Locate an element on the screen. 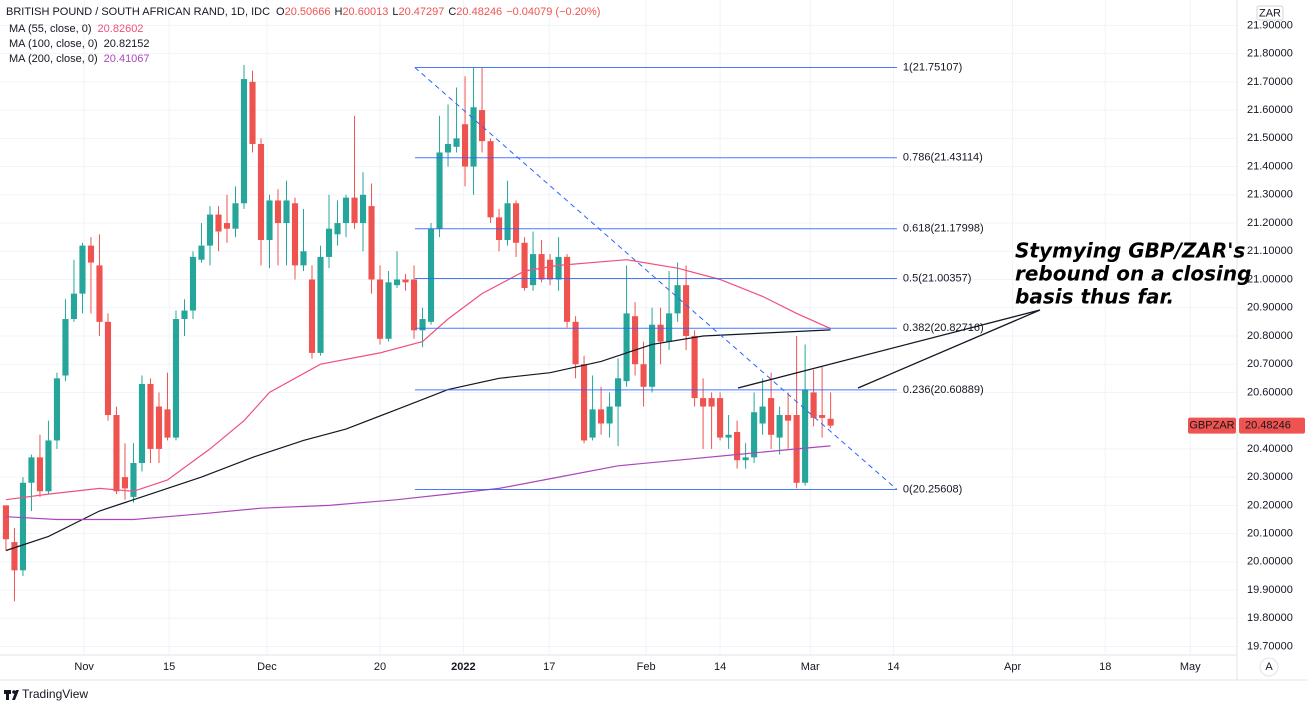  y-tick-label: 20.90000 is located at coordinates (1270, 308).